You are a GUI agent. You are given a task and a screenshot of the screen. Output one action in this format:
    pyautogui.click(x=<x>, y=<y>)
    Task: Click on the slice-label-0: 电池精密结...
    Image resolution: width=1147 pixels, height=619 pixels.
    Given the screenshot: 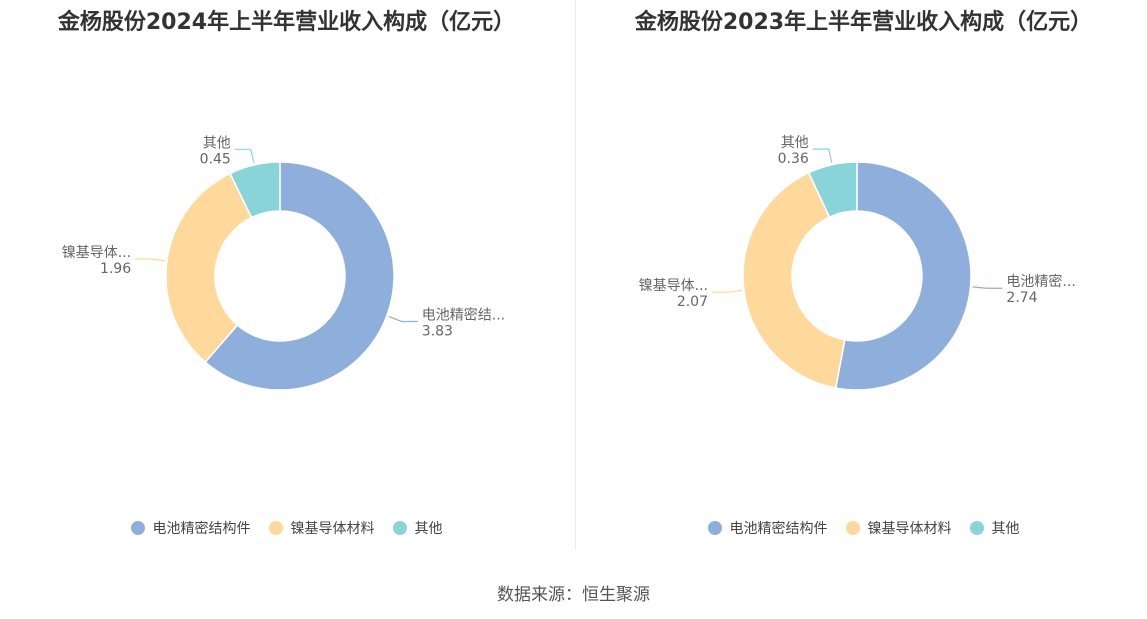 What is the action you would take?
    pyautogui.click(x=463, y=314)
    